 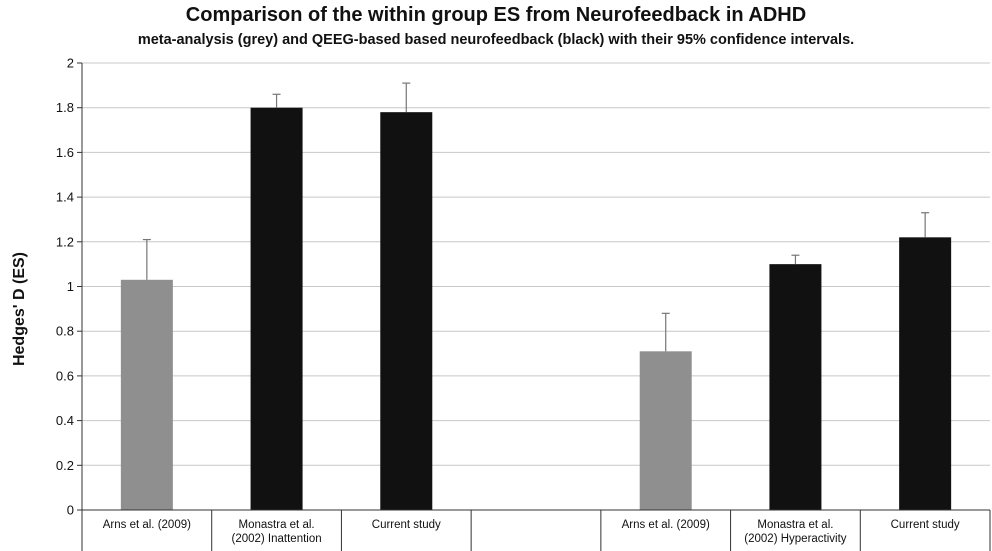 I want to click on y-tick-label: 1.8, so click(x=65, y=107).